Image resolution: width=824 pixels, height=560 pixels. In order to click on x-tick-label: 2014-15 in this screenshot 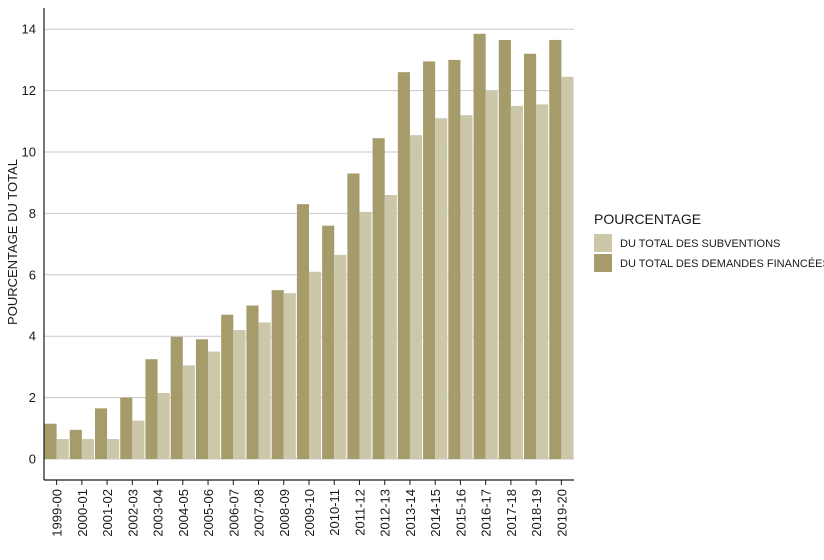, I will do `click(435, 513)`.